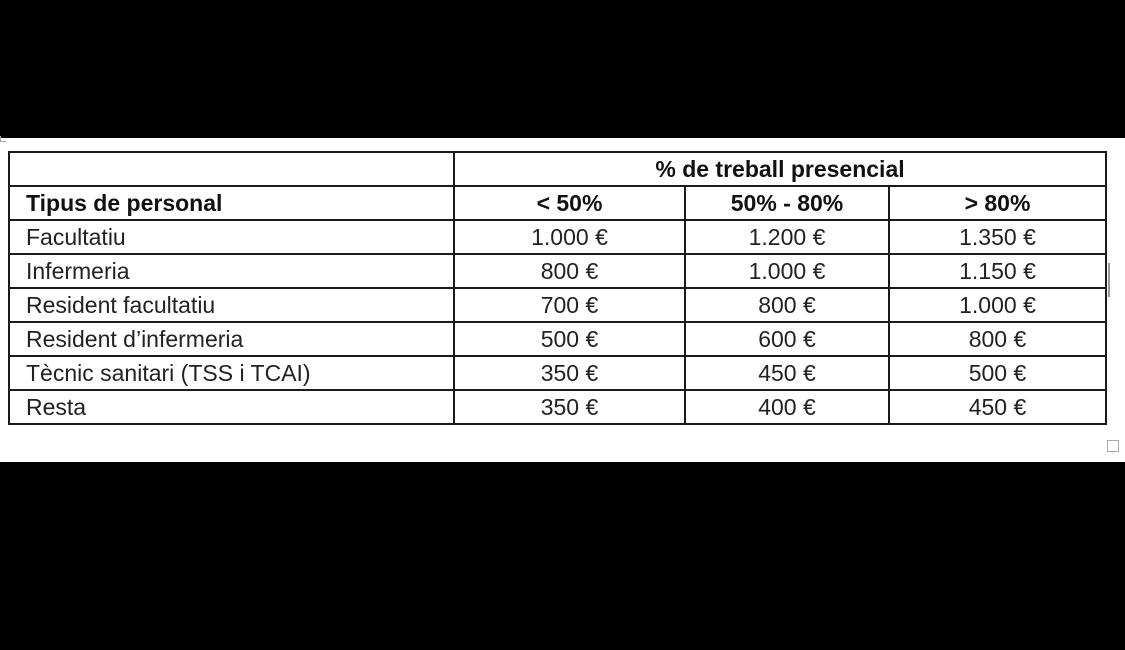  I want to click on table-header-row: Tipus de personal < 50% 50% - 80% > 80%, so click(557, 203).